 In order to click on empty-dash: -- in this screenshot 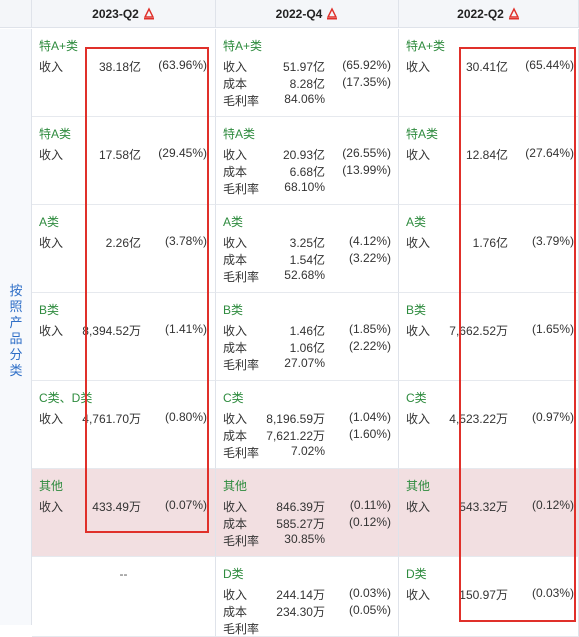, I will do `click(123, 574)`.